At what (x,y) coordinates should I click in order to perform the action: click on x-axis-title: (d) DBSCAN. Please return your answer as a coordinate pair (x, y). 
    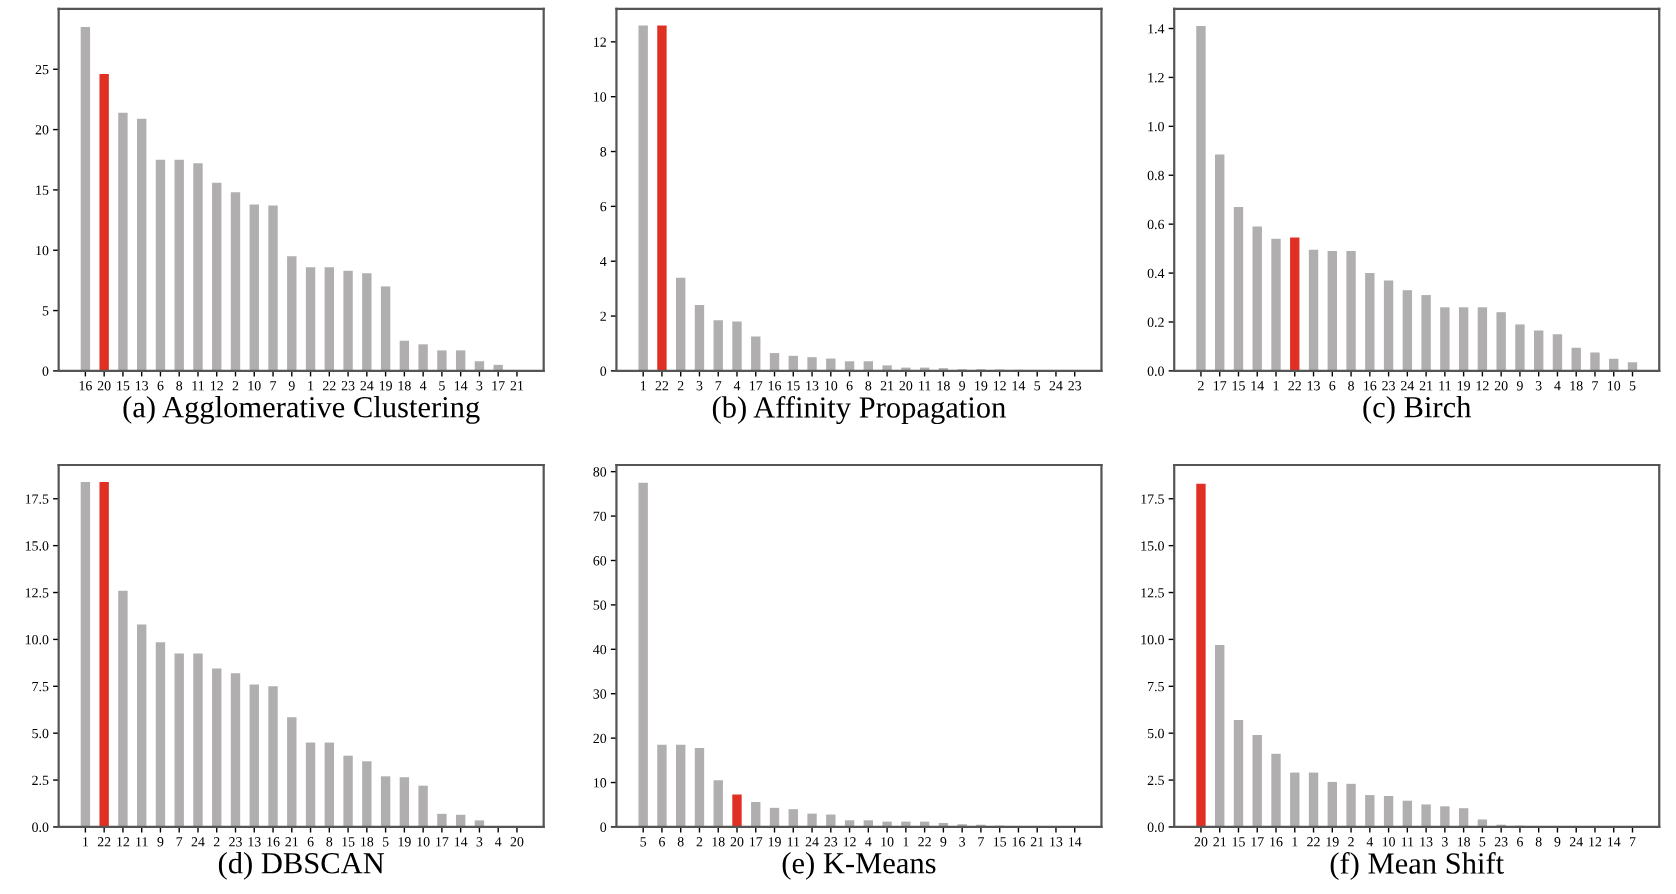
    Looking at the image, I should click on (301, 866).